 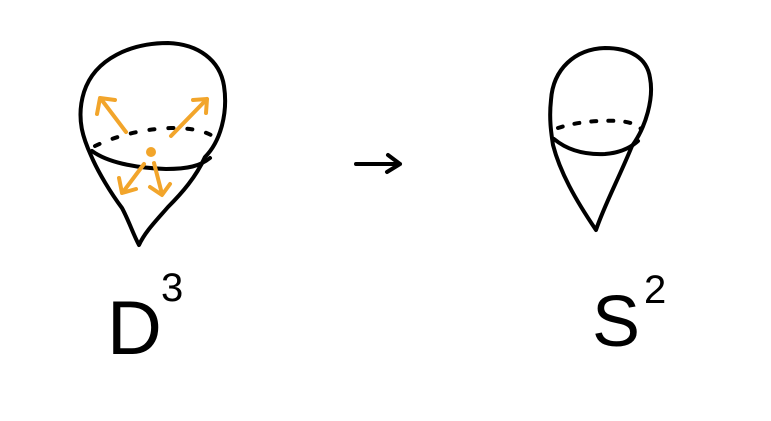 I want to click on d3-exponent: 3, so click(x=172, y=288).